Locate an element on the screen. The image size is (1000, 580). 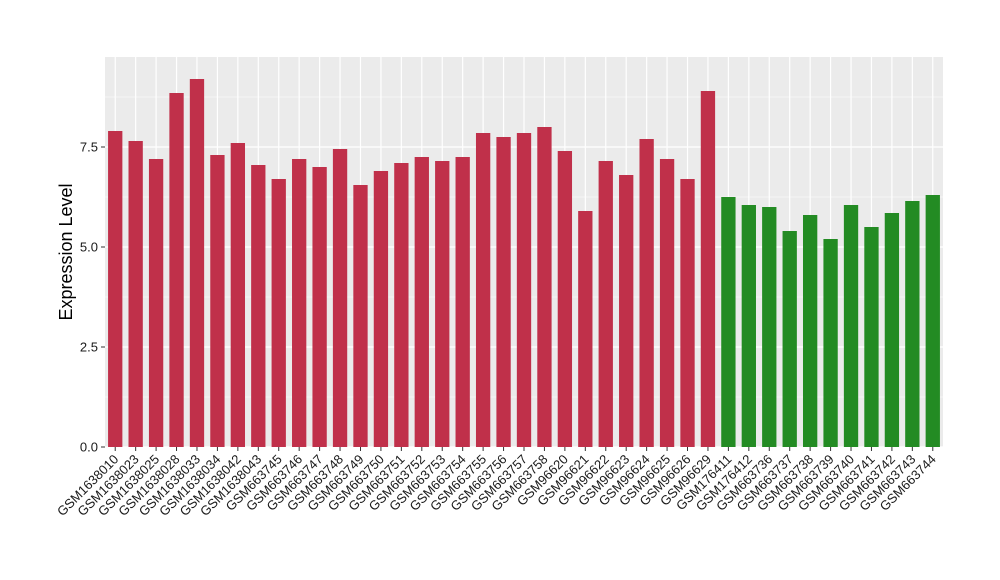
bar-GSM663750 is located at coordinates (381, 309).